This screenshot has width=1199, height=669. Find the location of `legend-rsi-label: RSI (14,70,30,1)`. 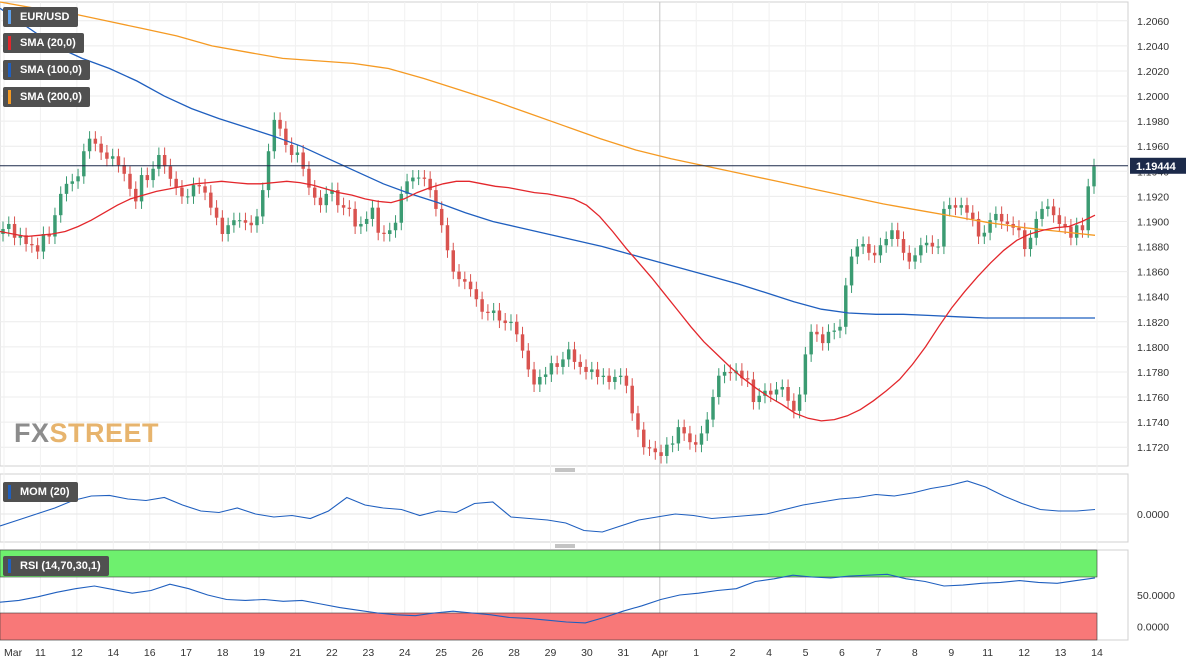

legend-rsi-label: RSI (14,70,30,1) is located at coordinates (60, 566).